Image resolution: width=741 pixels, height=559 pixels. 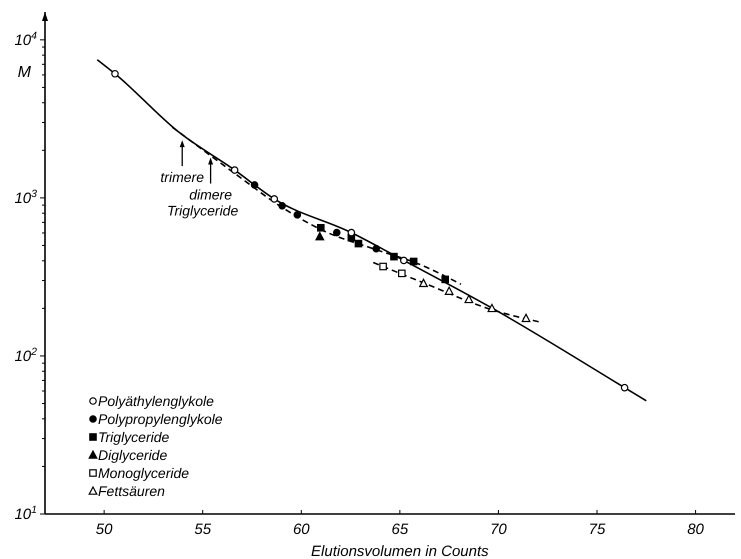 I want to click on legend-label: Diglyceride, so click(x=133, y=455).